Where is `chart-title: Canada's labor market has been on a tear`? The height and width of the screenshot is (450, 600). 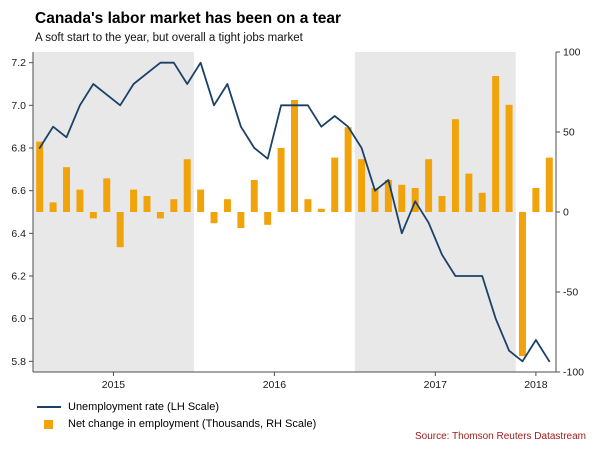 chart-title: Canada's labor market has been on a tear is located at coordinates (188, 18).